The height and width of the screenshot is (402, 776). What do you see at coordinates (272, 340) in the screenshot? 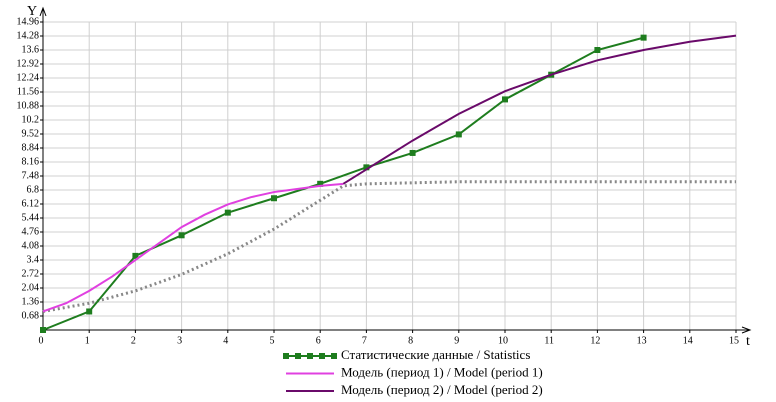
I see `x-tick-label: 5` at bounding box center [272, 340].